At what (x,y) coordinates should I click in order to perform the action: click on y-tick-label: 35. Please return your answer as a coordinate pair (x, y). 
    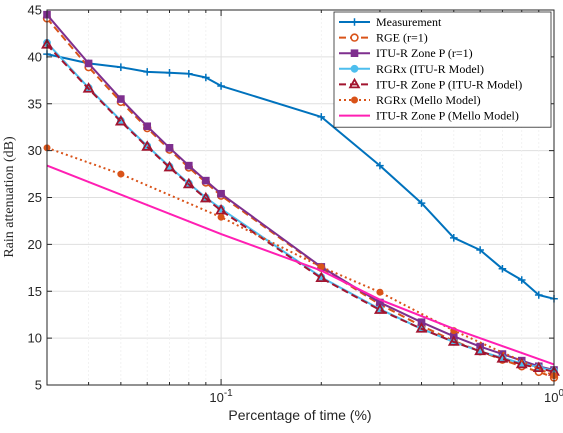
    Looking at the image, I should click on (35, 103).